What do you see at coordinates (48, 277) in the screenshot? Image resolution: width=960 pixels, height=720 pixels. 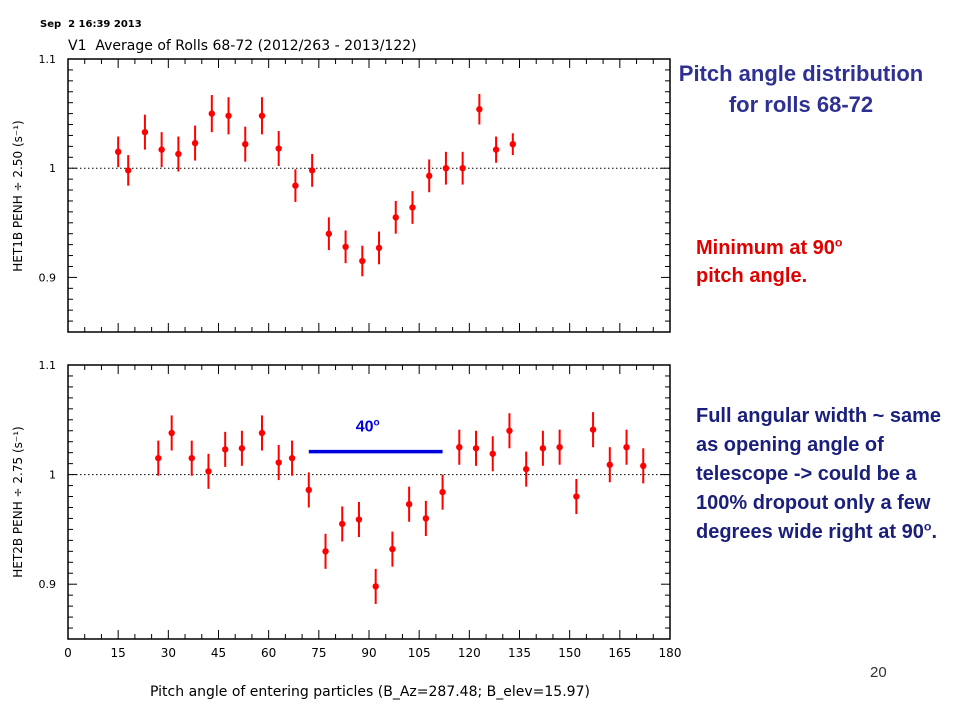 I see `top-y-tick-label: 0.9` at bounding box center [48, 277].